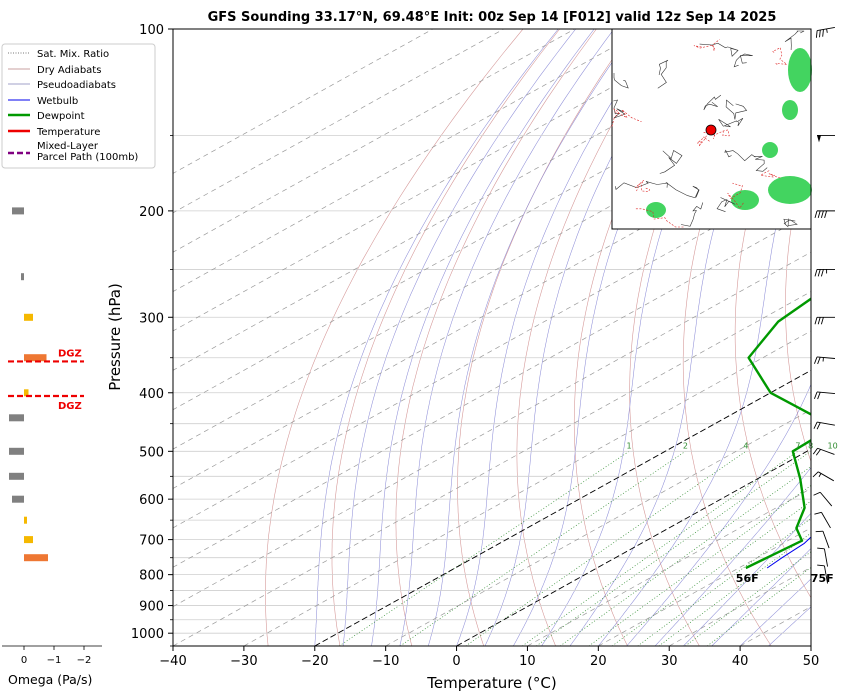 This screenshot has width=843, height=695. I want to click on omega-tick-label: 0, so click(24, 660).